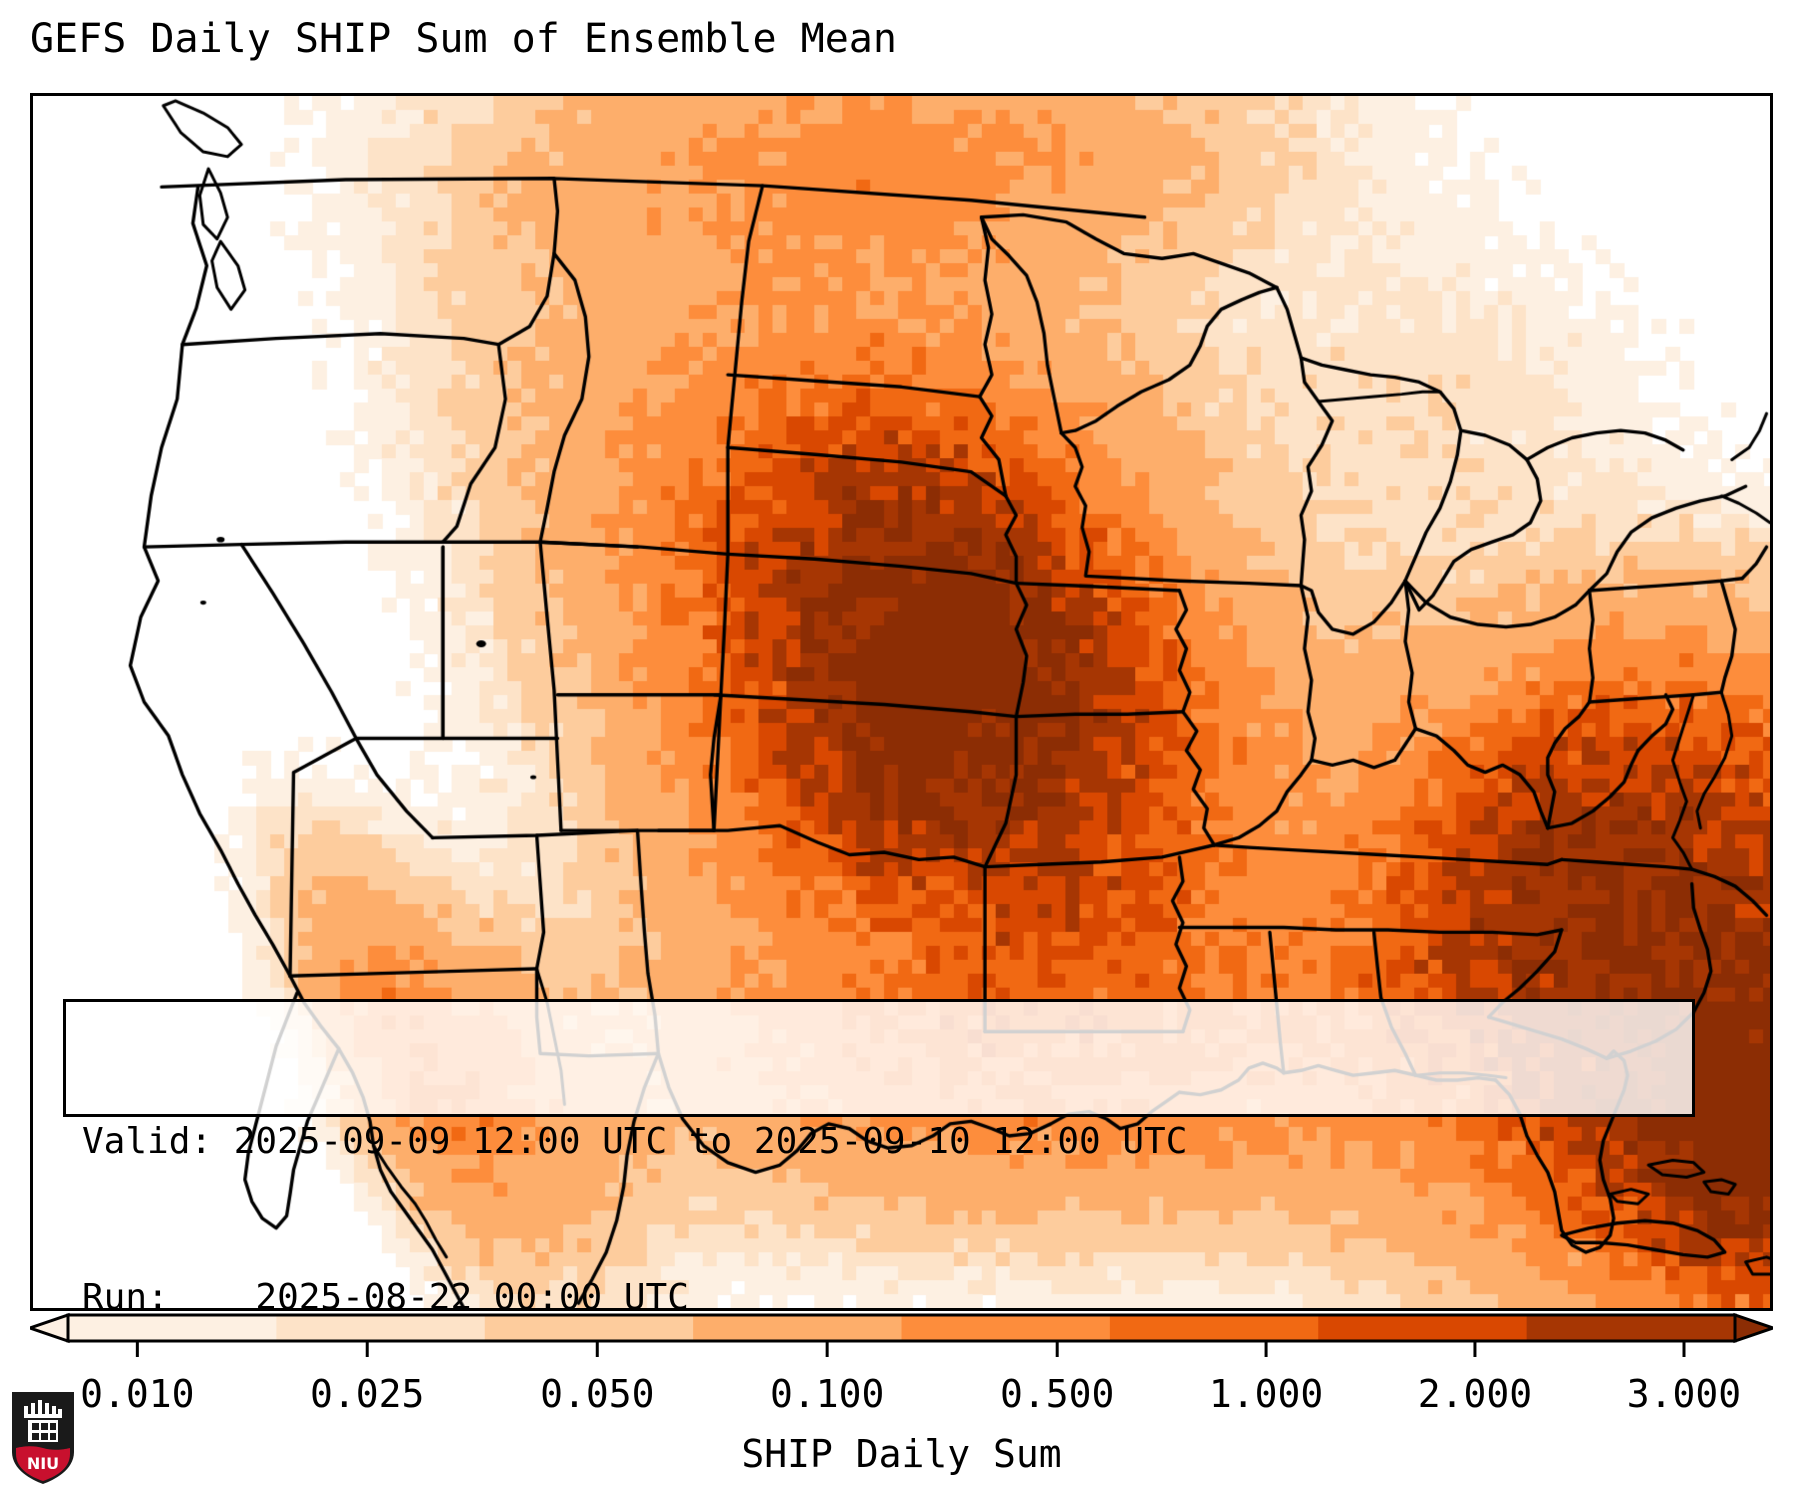  Describe the element at coordinates (137, 1394) in the screenshot. I see `colorbar-tick-0: 0.010` at that location.